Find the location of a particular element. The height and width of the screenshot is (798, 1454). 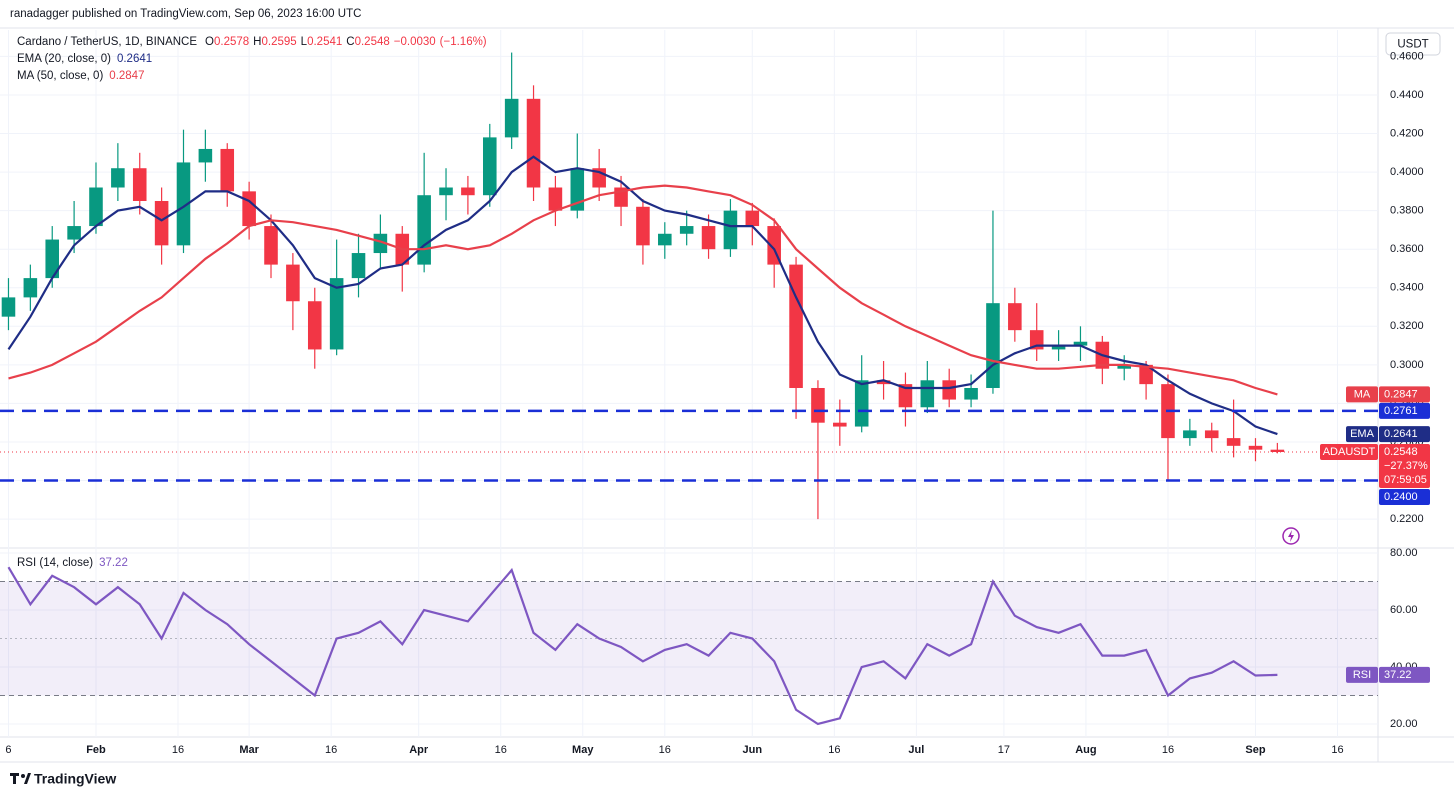

y-tick-label: 0.4400 is located at coordinates (1407, 95).